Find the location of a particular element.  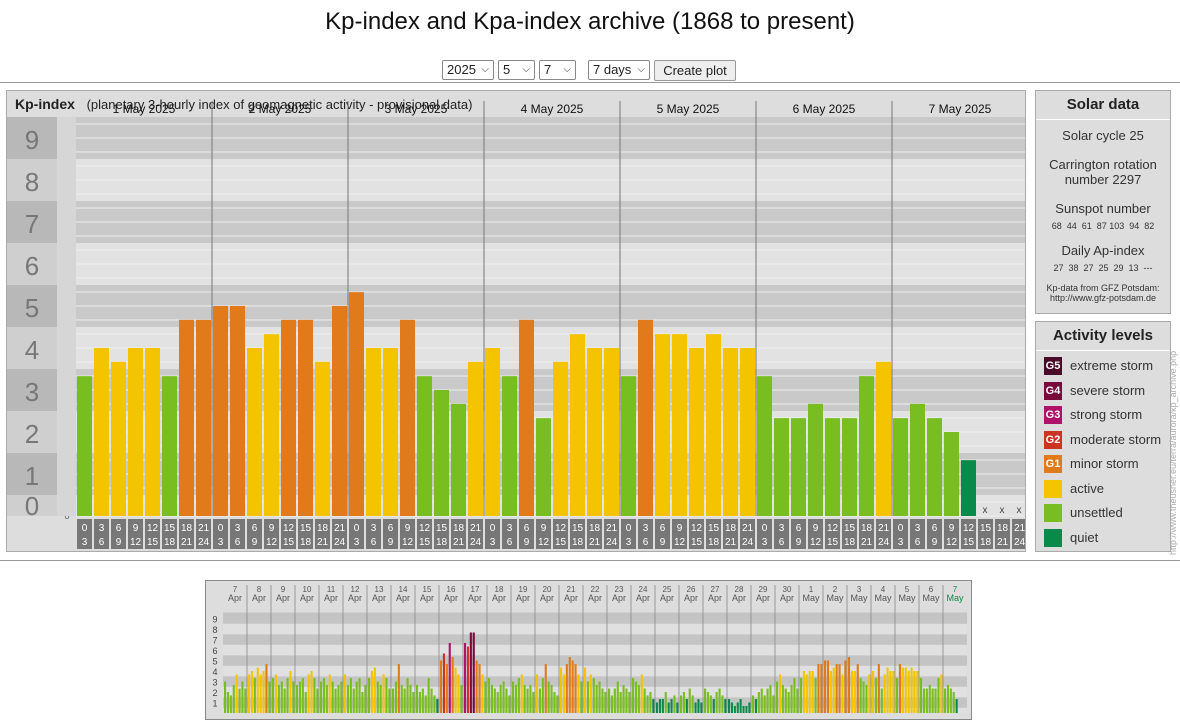

y-tick-label: 3 is located at coordinates (32, 392).